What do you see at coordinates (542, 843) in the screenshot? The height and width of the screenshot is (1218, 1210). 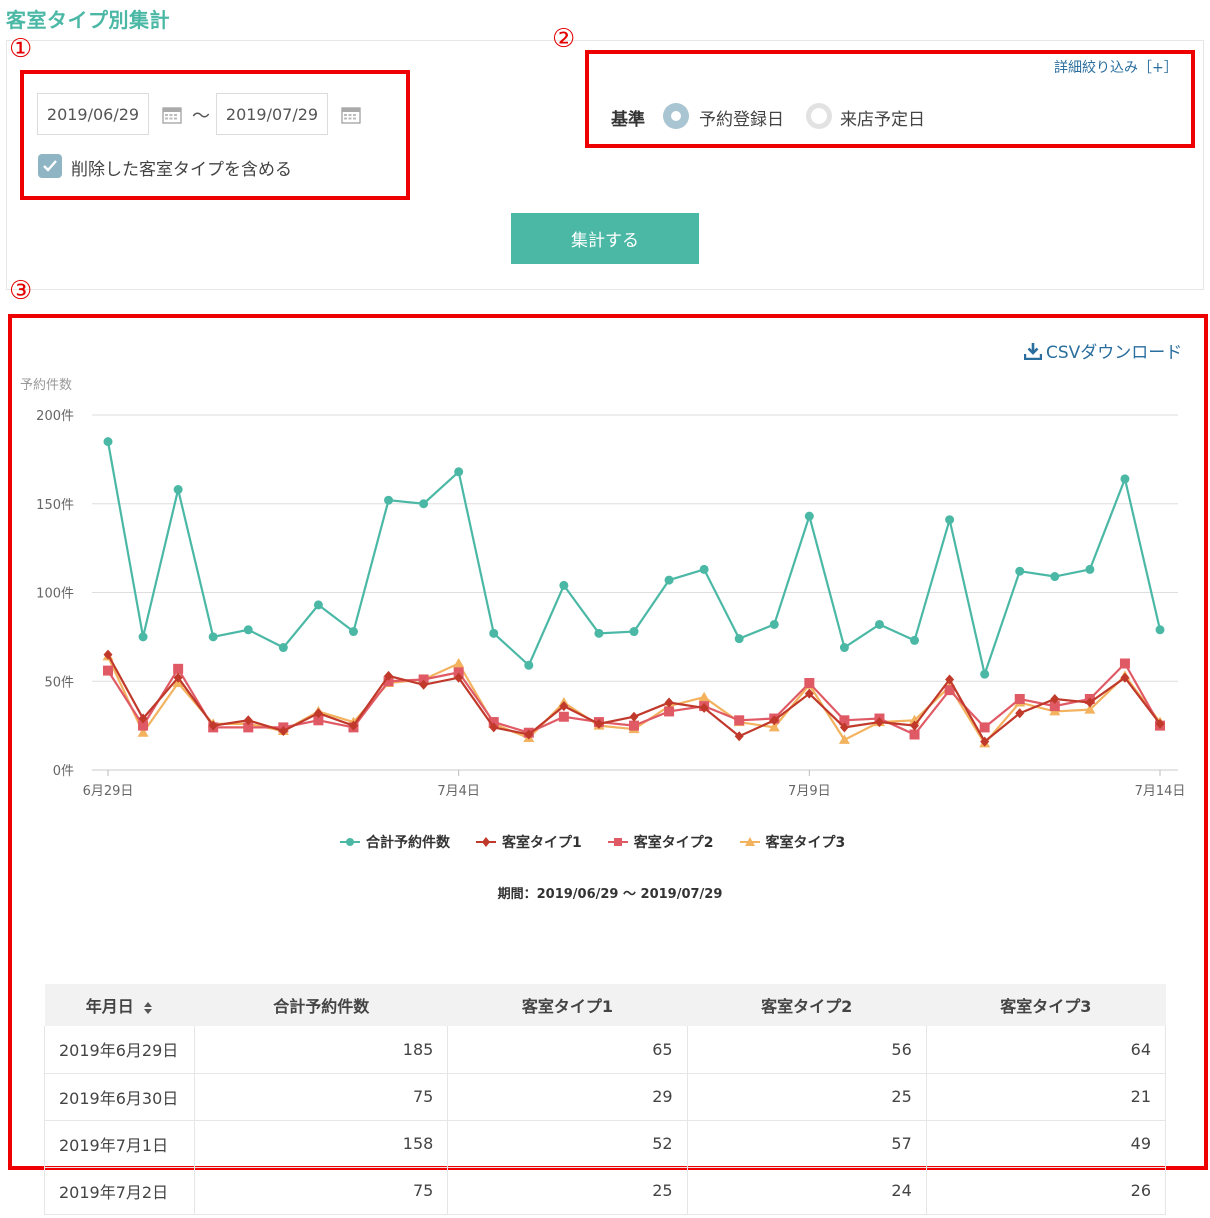 I see `legend-label: 客室タイプ1` at bounding box center [542, 843].